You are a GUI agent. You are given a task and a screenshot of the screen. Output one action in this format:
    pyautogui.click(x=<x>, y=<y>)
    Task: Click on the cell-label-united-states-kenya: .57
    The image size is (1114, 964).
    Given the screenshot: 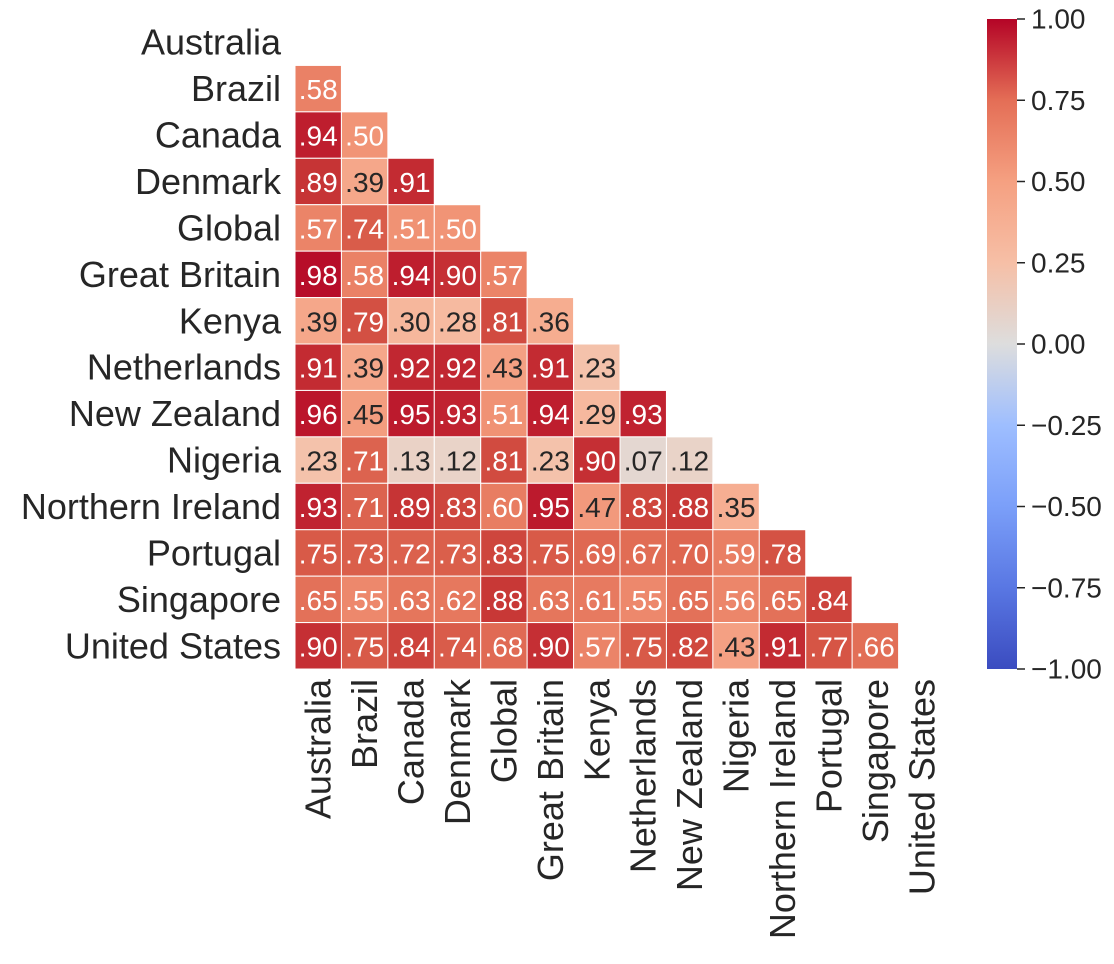 What is the action you would take?
    pyautogui.click(x=596, y=646)
    